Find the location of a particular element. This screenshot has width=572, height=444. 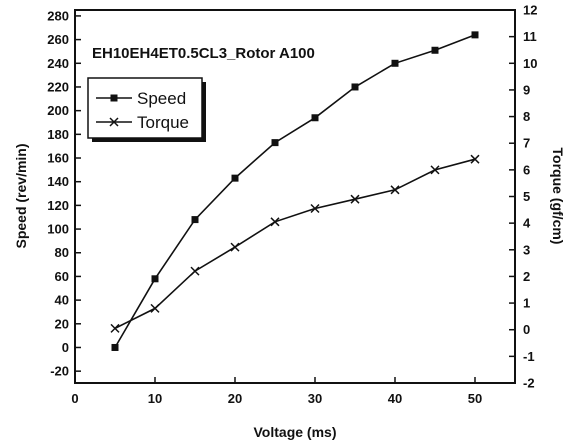

left-tick-label: 100 is located at coordinates (58, 229).